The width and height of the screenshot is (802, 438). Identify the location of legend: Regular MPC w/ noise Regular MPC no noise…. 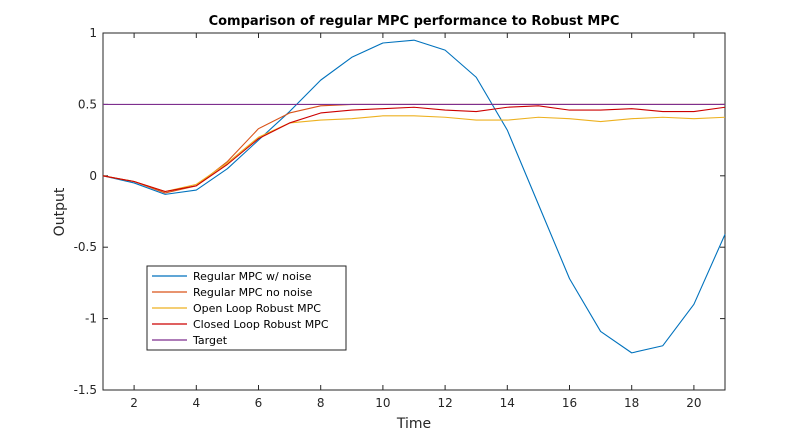
(246, 308).